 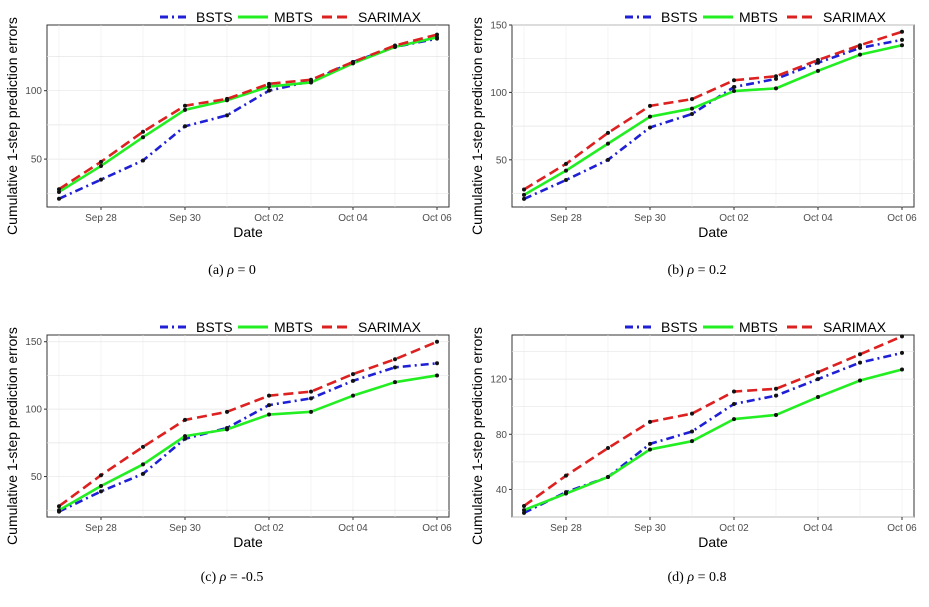 What do you see at coordinates (502, 490) in the screenshot?
I see `y-tick-label: 40` at bounding box center [502, 490].